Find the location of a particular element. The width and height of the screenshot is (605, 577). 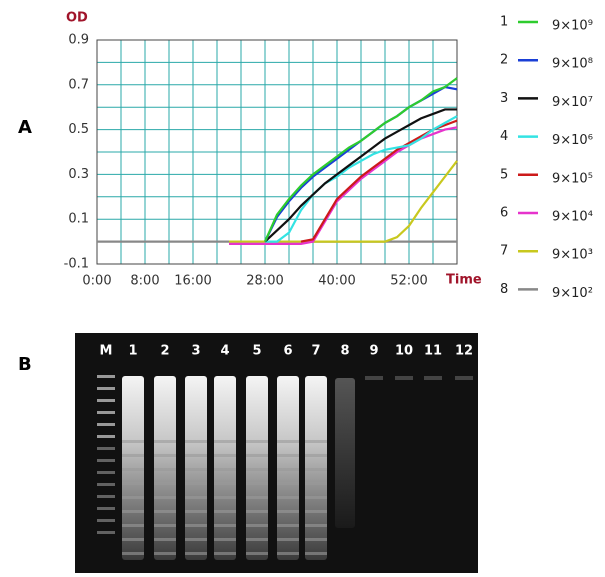

x-tick-label: 52:00 is located at coordinates (408, 281).